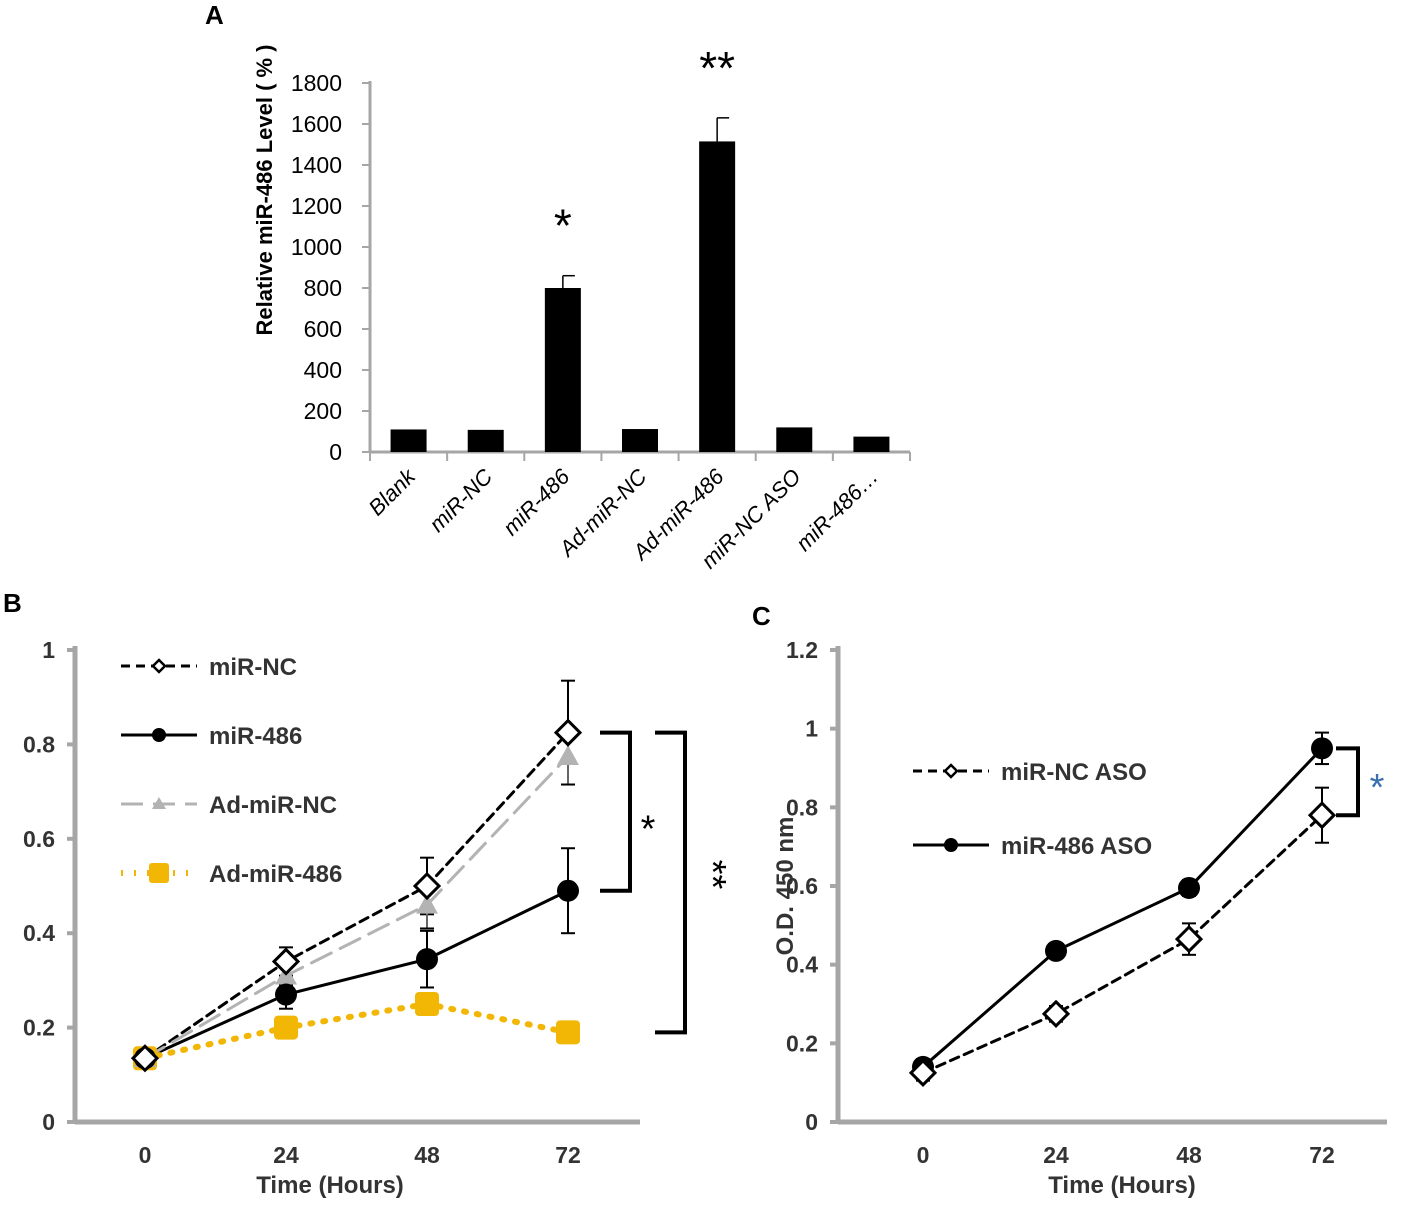  What do you see at coordinates (316, 165) in the screenshot?
I see `y-tick-label: 1400` at bounding box center [316, 165].